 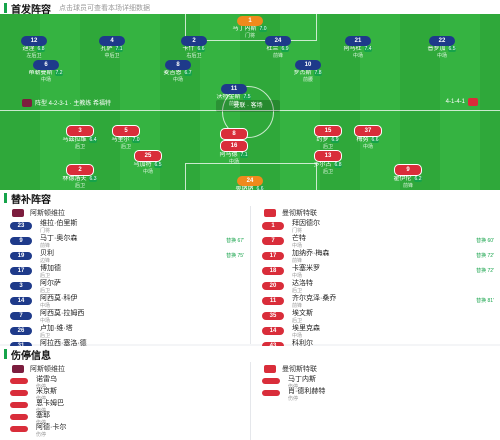 I want to click on injured-player-row: 马丁内斯 伤停, so click(x=376, y=383).